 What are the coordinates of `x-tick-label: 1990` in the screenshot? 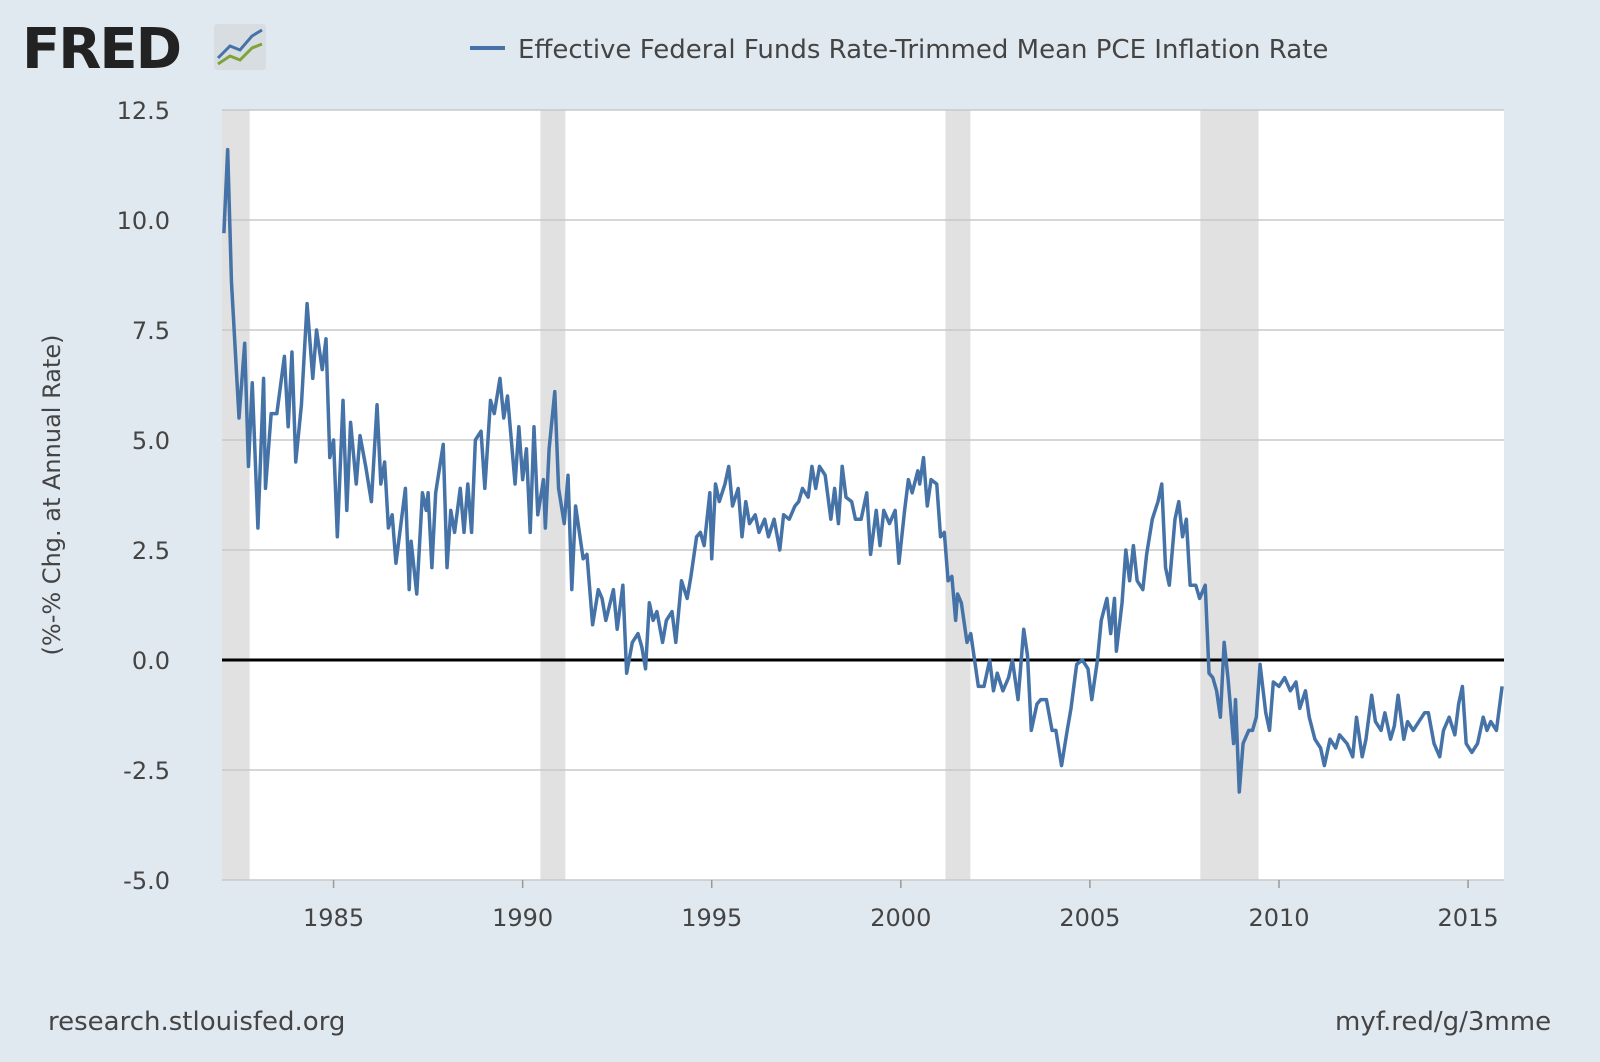 It's located at (522, 918).